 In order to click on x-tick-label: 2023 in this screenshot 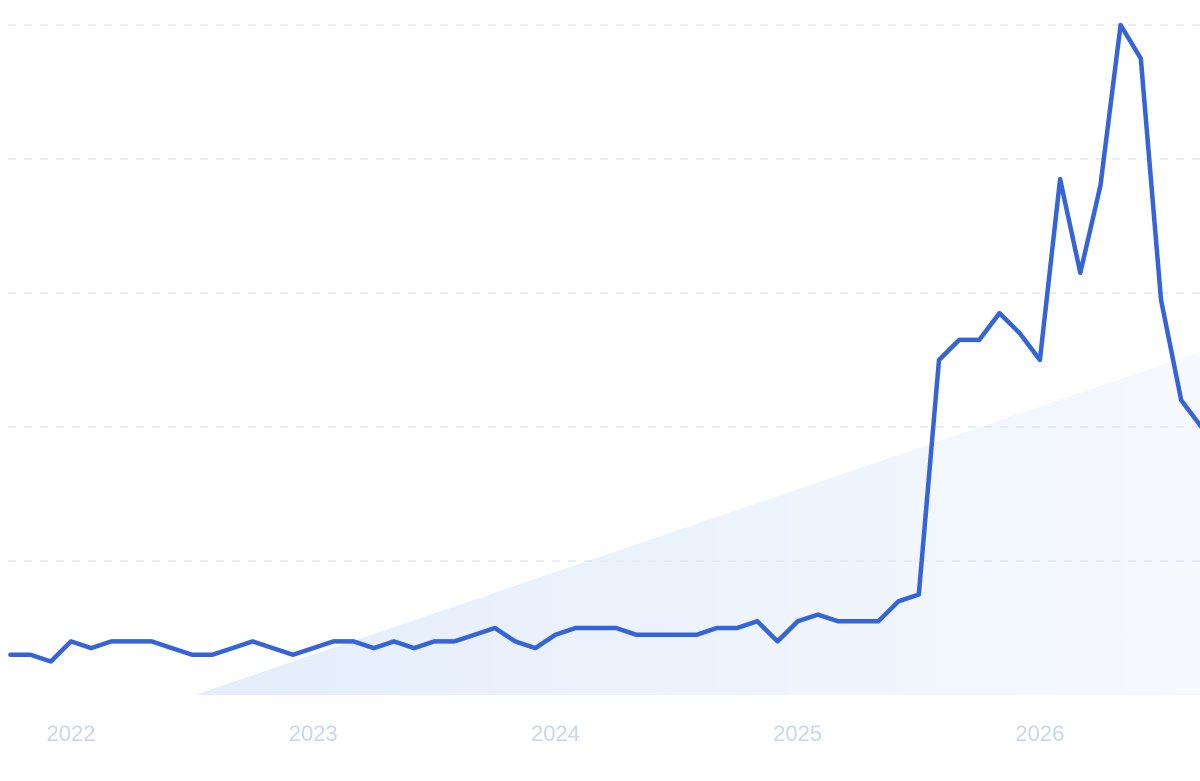, I will do `click(313, 733)`.